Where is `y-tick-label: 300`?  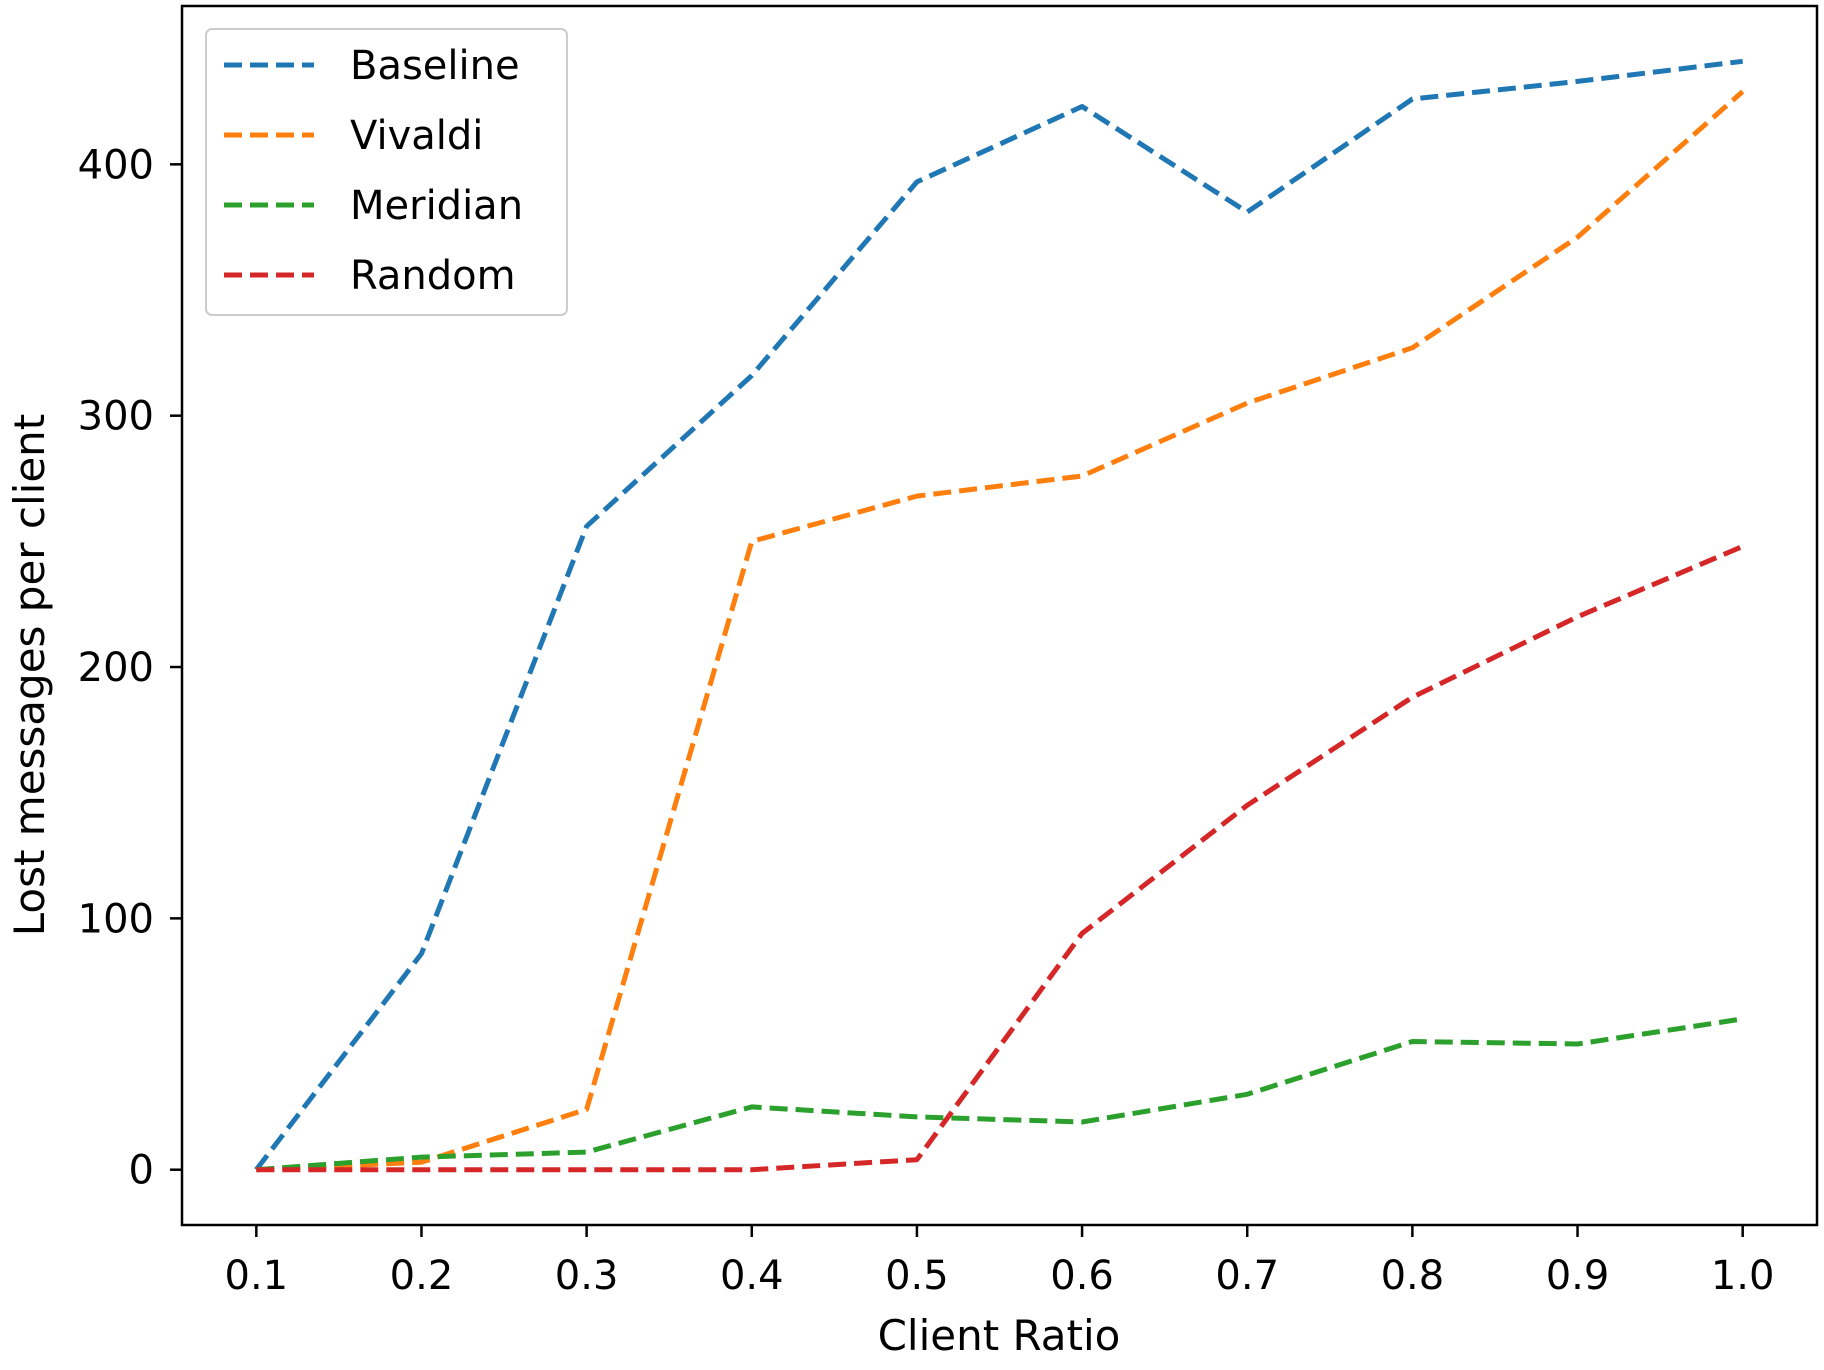
y-tick-label: 300 is located at coordinates (116, 417).